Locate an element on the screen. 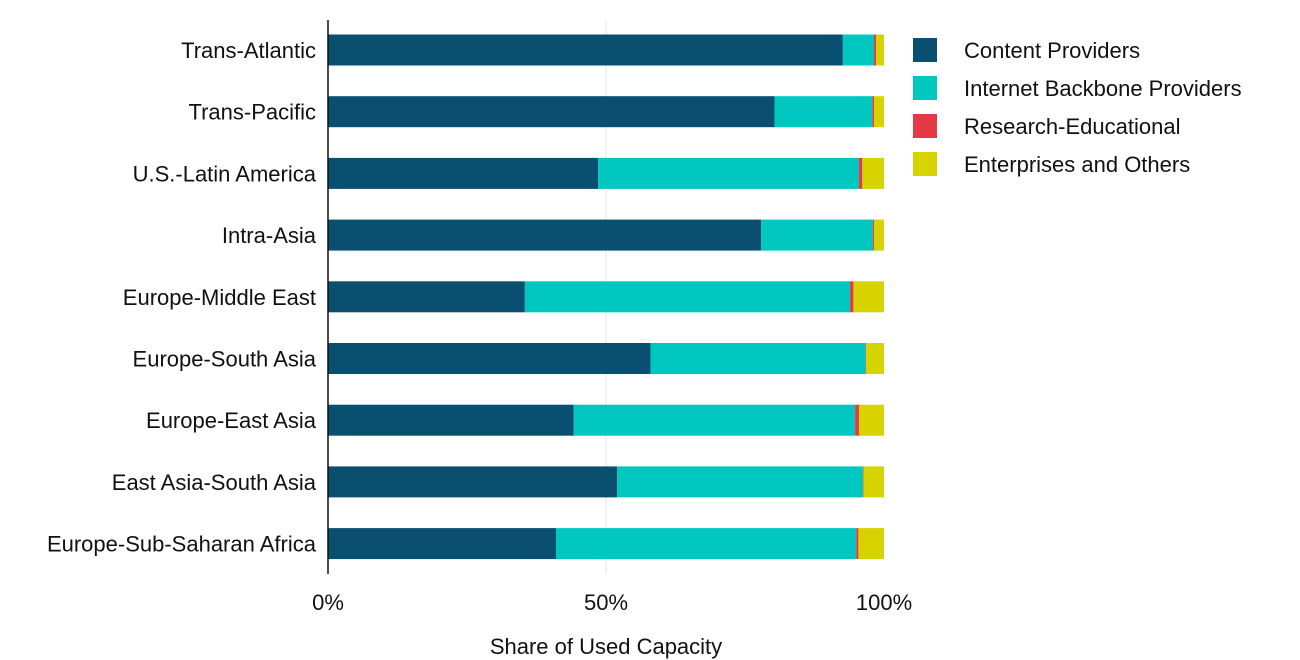 This screenshot has height=660, width=1300. category-label: East Asia-South Asia is located at coordinates (214, 482).